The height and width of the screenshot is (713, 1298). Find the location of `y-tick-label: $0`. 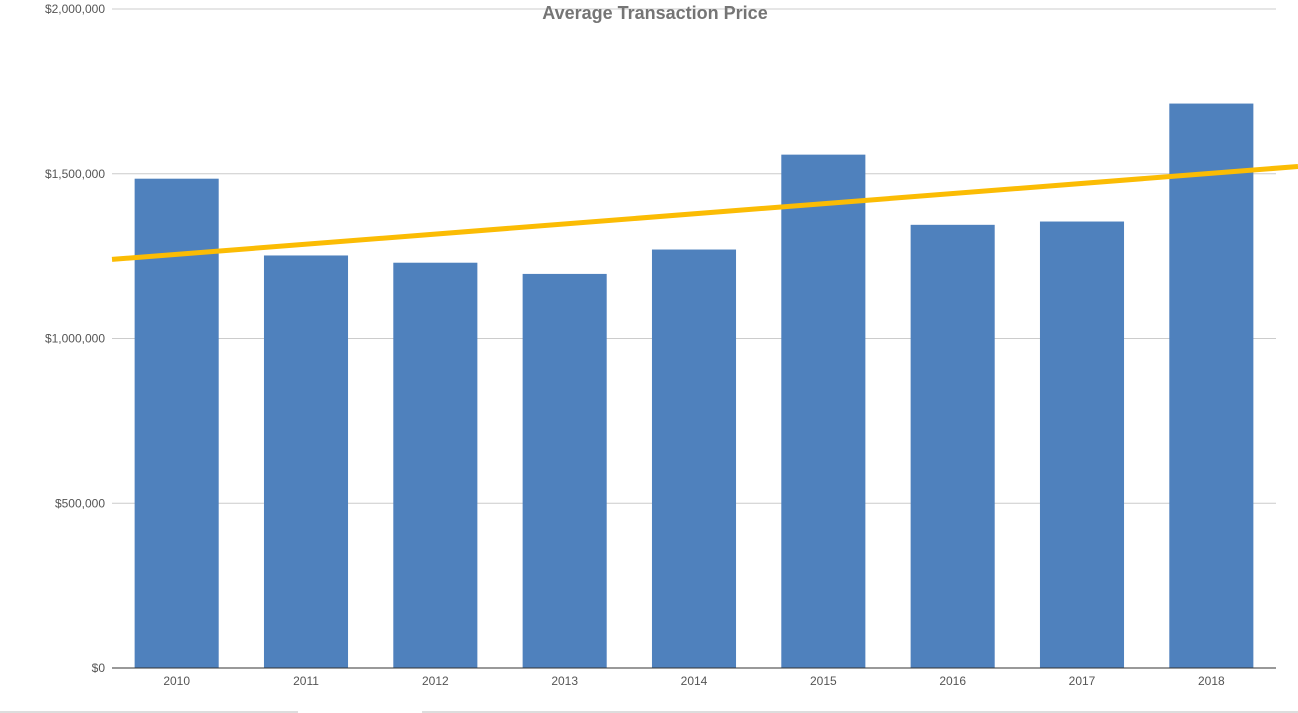

y-tick-label: $0 is located at coordinates (99, 668).